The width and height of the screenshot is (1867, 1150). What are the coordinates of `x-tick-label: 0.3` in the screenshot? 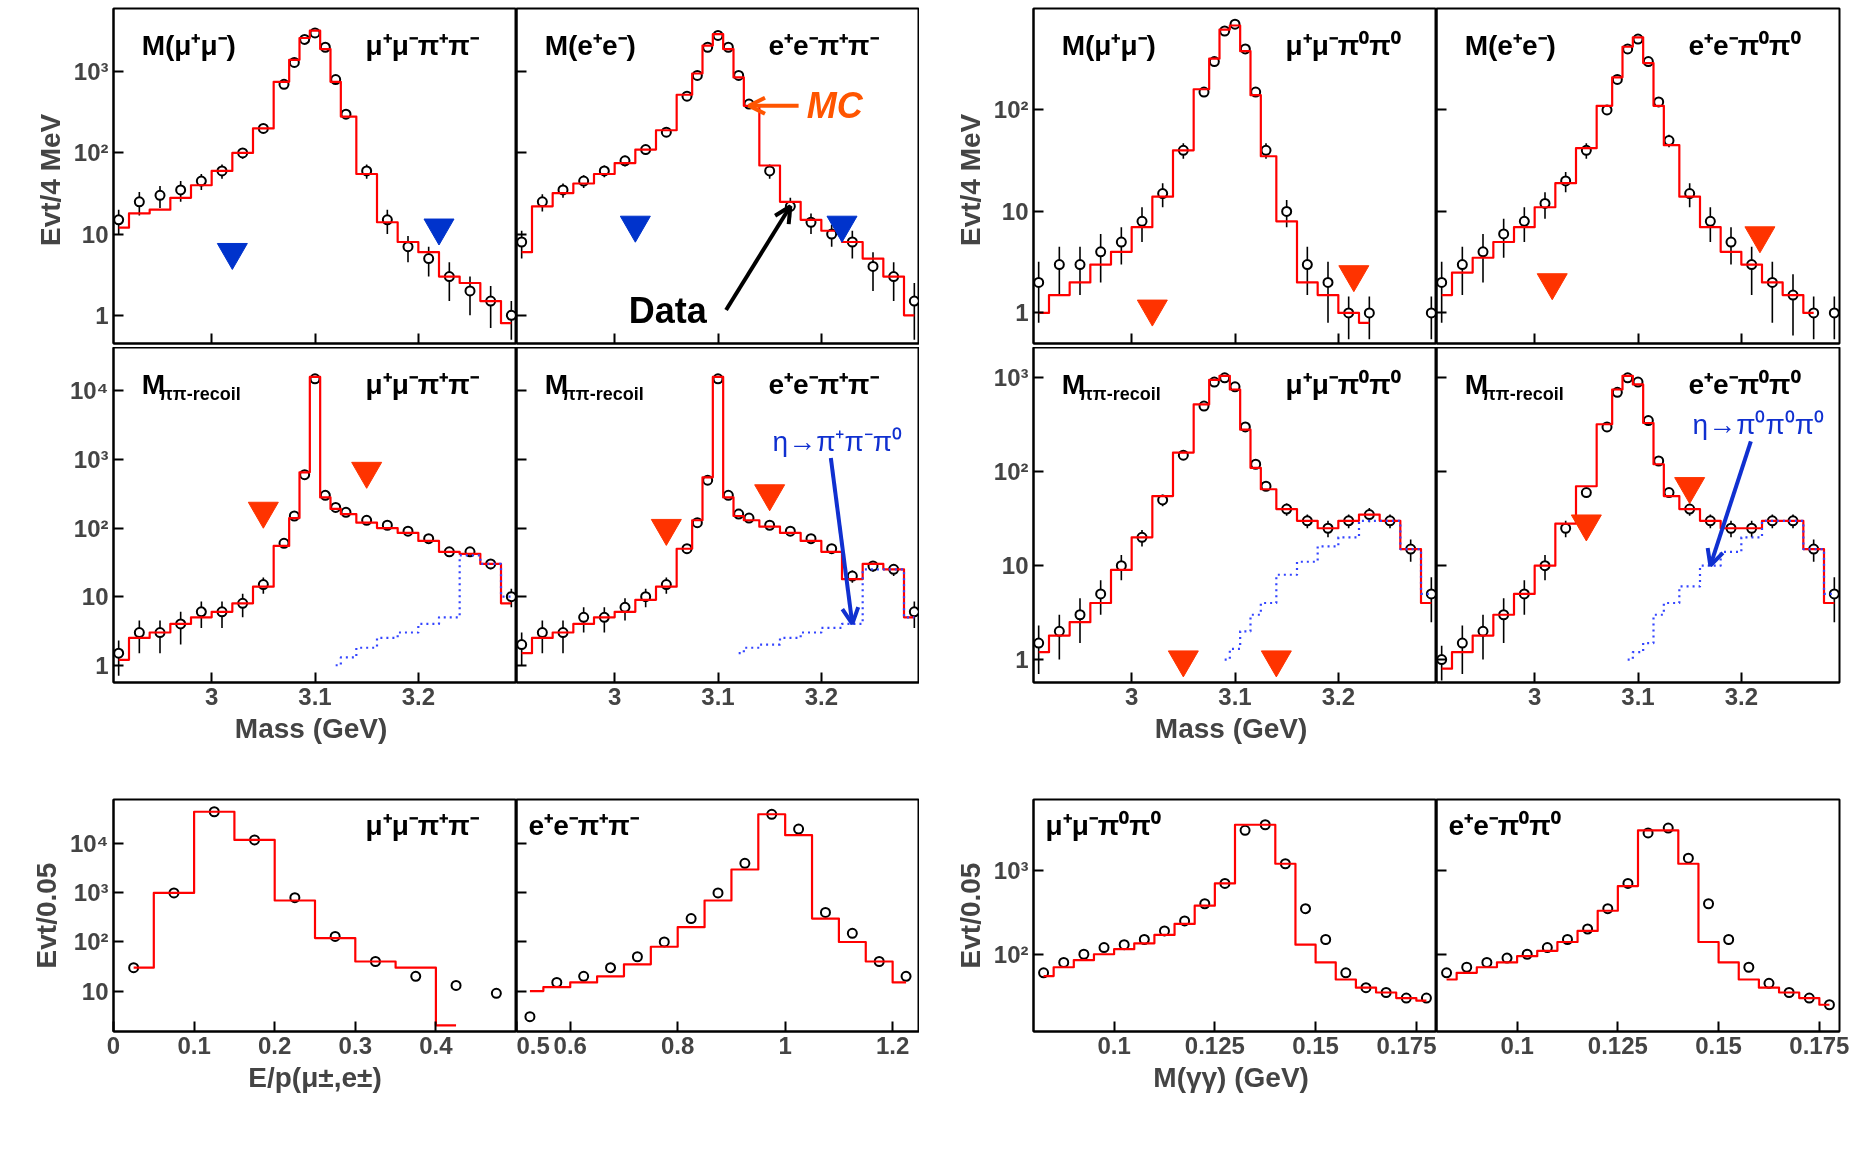 It's located at (355, 1045).